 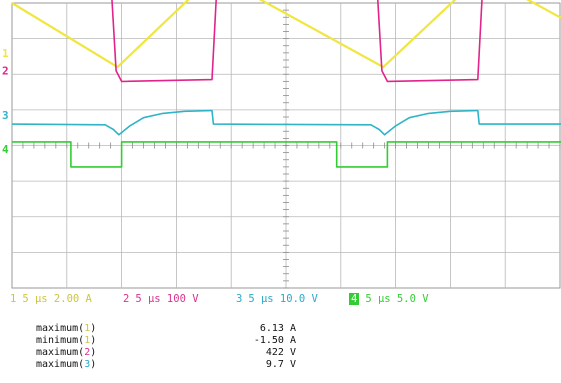 What do you see at coordinates (5, 53) in the screenshot?
I see `channel-1-marker: 1` at bounding box center [5, 53].